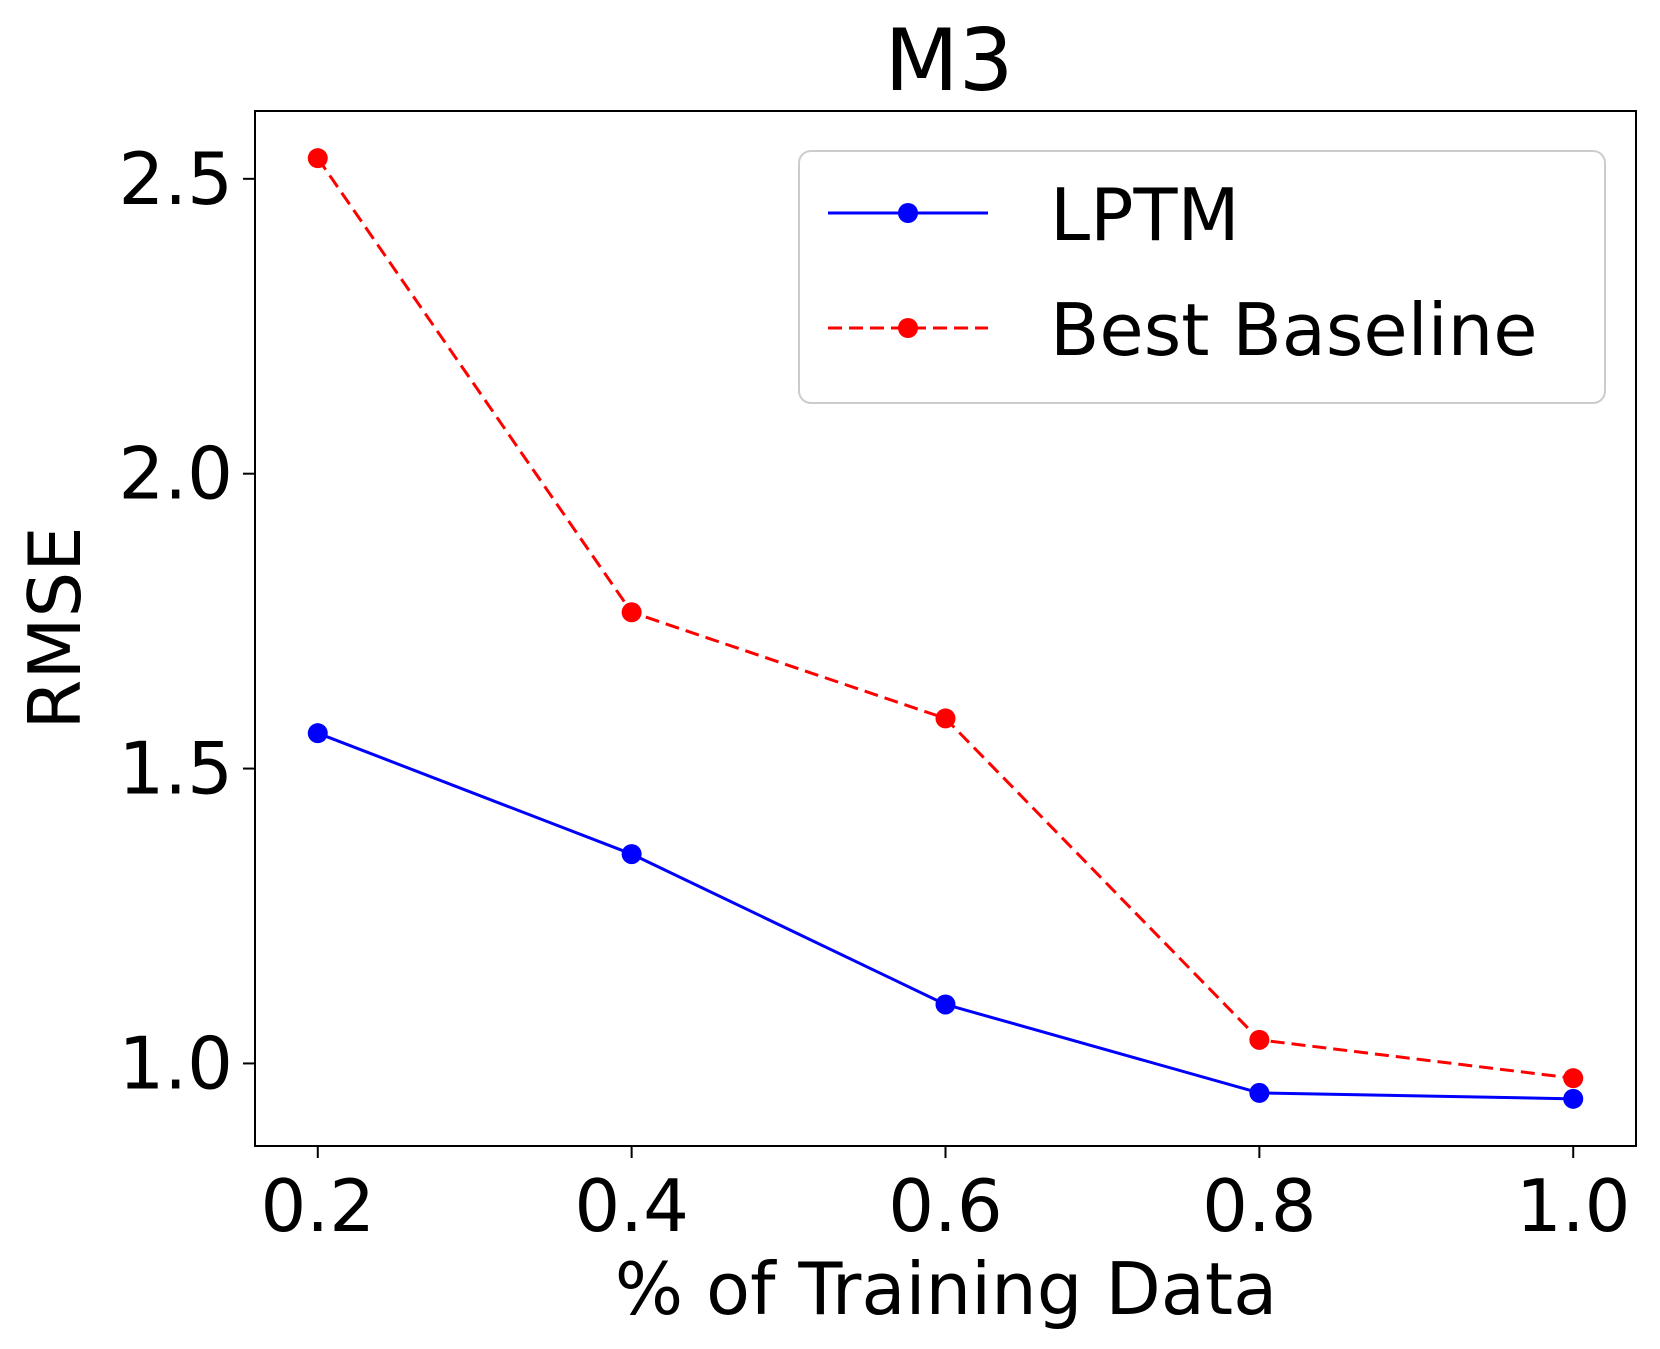 The height and width of the screenshot is (1349, 1660). I want to click on x-axis-label: % of Training Data, so click(946, 1289).